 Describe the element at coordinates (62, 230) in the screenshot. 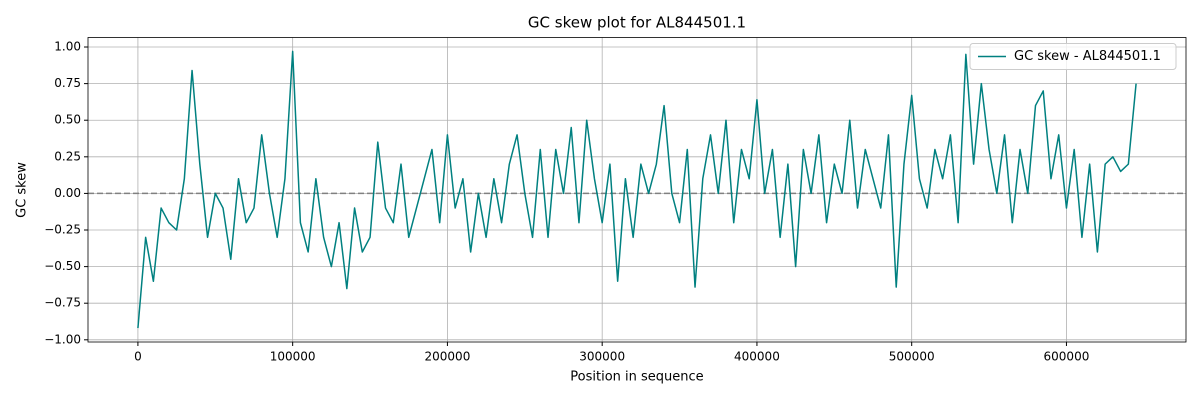

I see `y-tick-label: −0.25` at that location.